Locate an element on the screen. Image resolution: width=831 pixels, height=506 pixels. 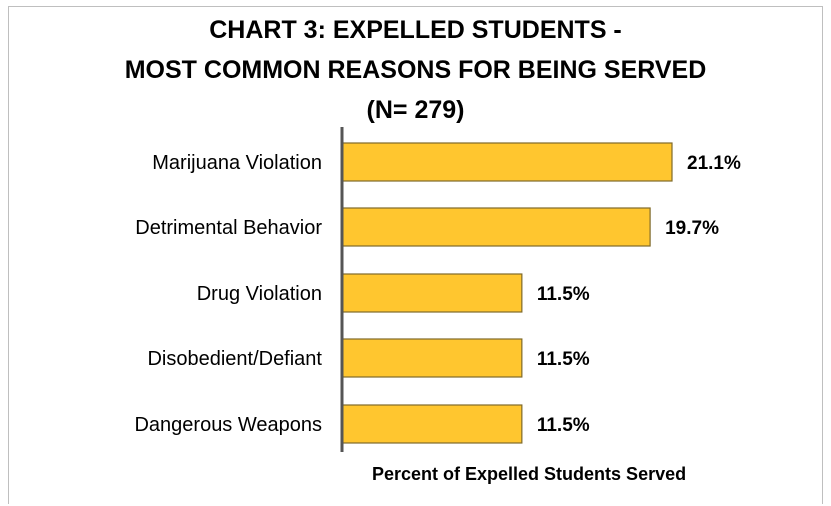
value-label-3: 11.5% is located at coordinates (563, 294).